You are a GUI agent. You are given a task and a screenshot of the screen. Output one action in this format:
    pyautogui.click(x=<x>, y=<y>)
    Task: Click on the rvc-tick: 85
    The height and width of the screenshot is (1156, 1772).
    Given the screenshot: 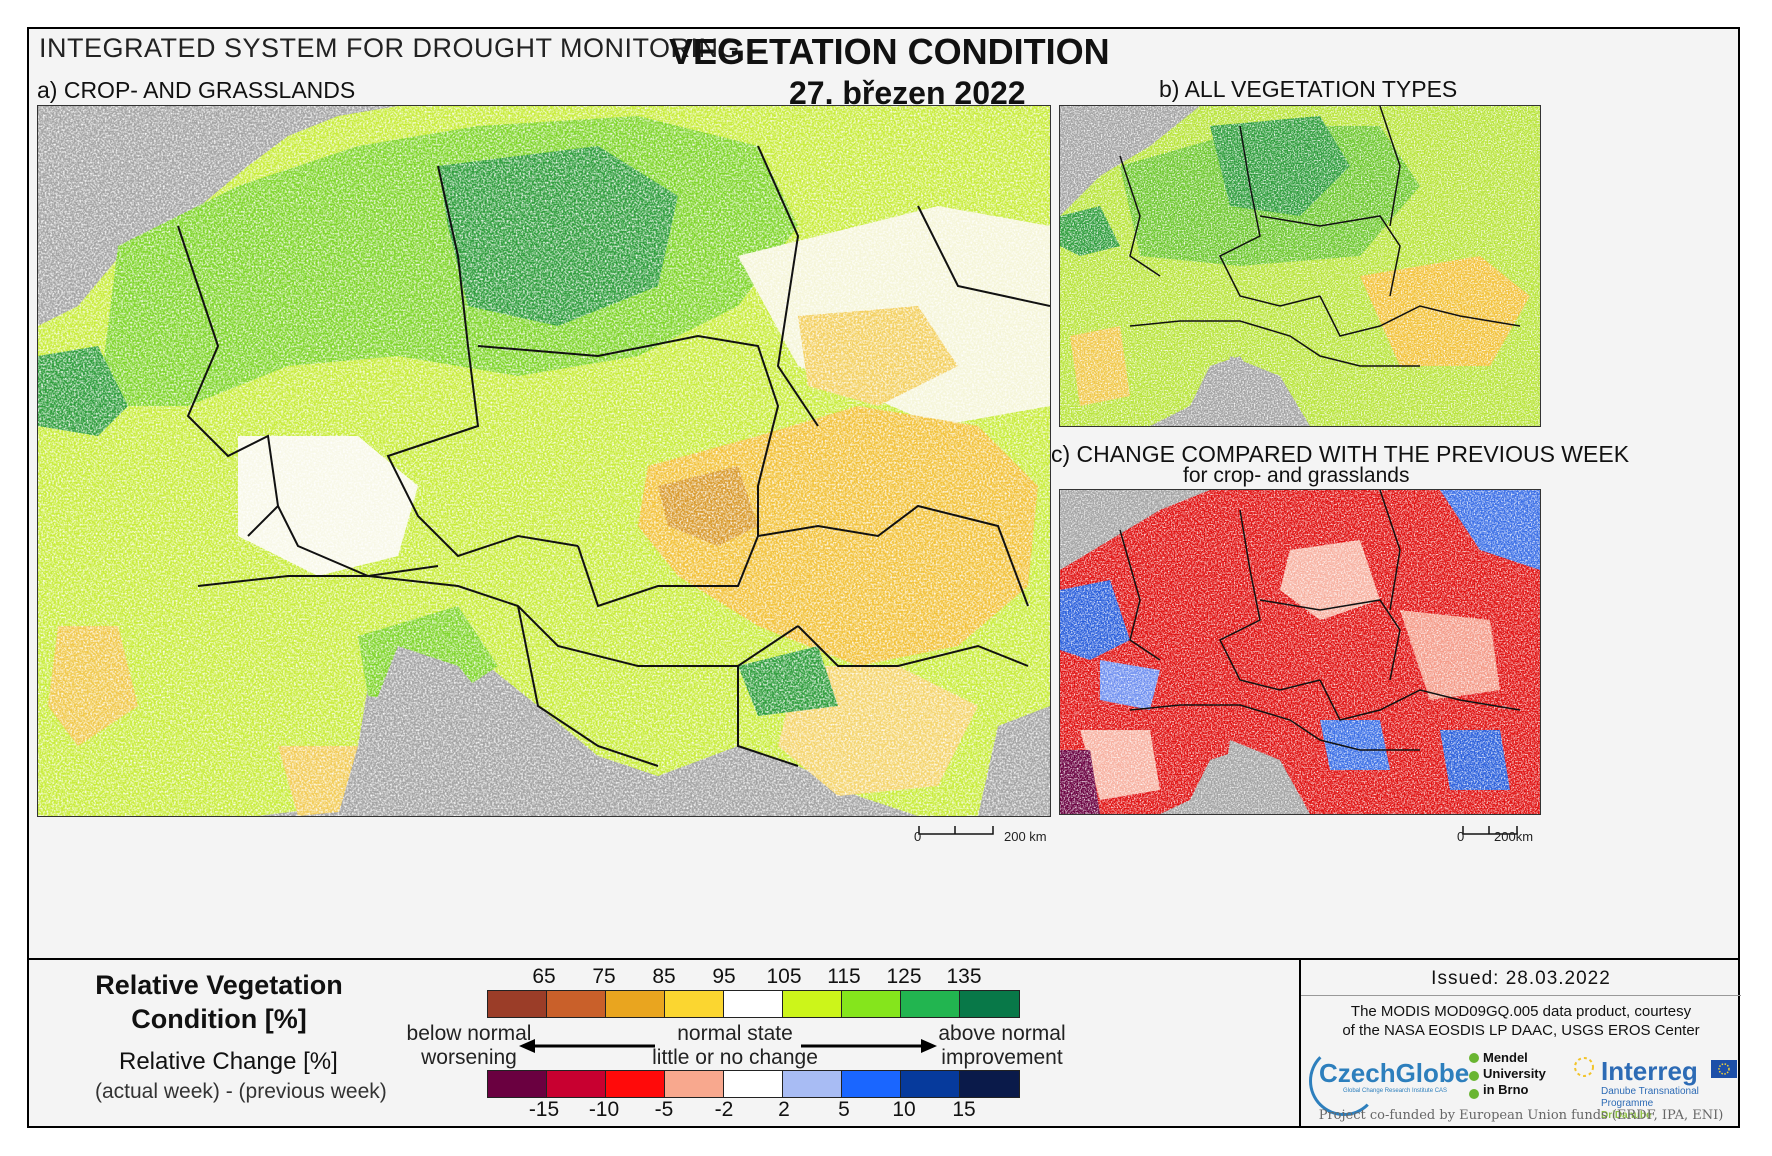 What is the action you would take?
    pyautogui.click(x=664, y=976)
    